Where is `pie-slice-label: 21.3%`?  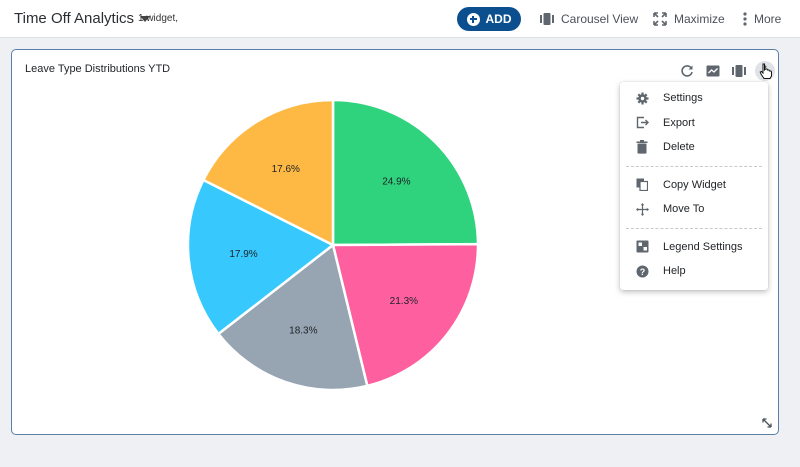
pie-slice-label: 21.3% is located at coordinates (404, 301).